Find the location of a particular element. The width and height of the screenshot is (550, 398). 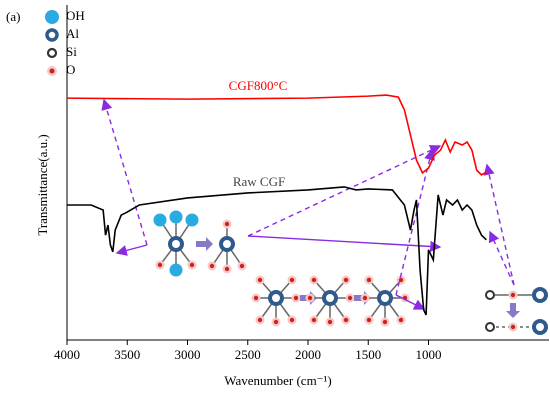

legend-label: O is located at coordinates (70, 69).